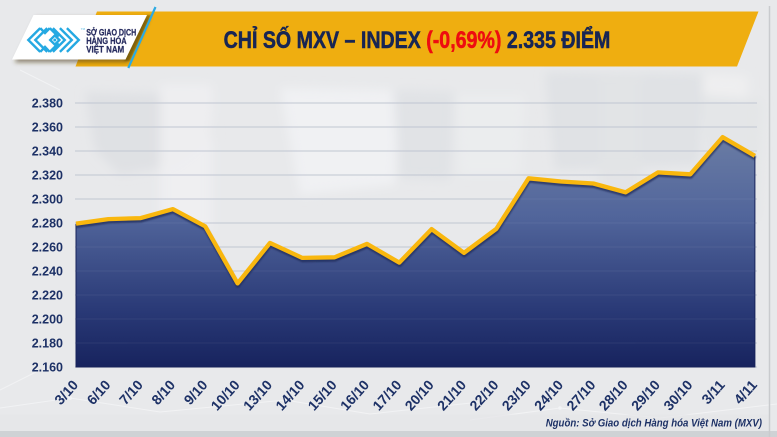  What do you see at coordinates (47, 320) in the screenshot?
I see `svg-text: 2.200` at bounding box center [47, 320].